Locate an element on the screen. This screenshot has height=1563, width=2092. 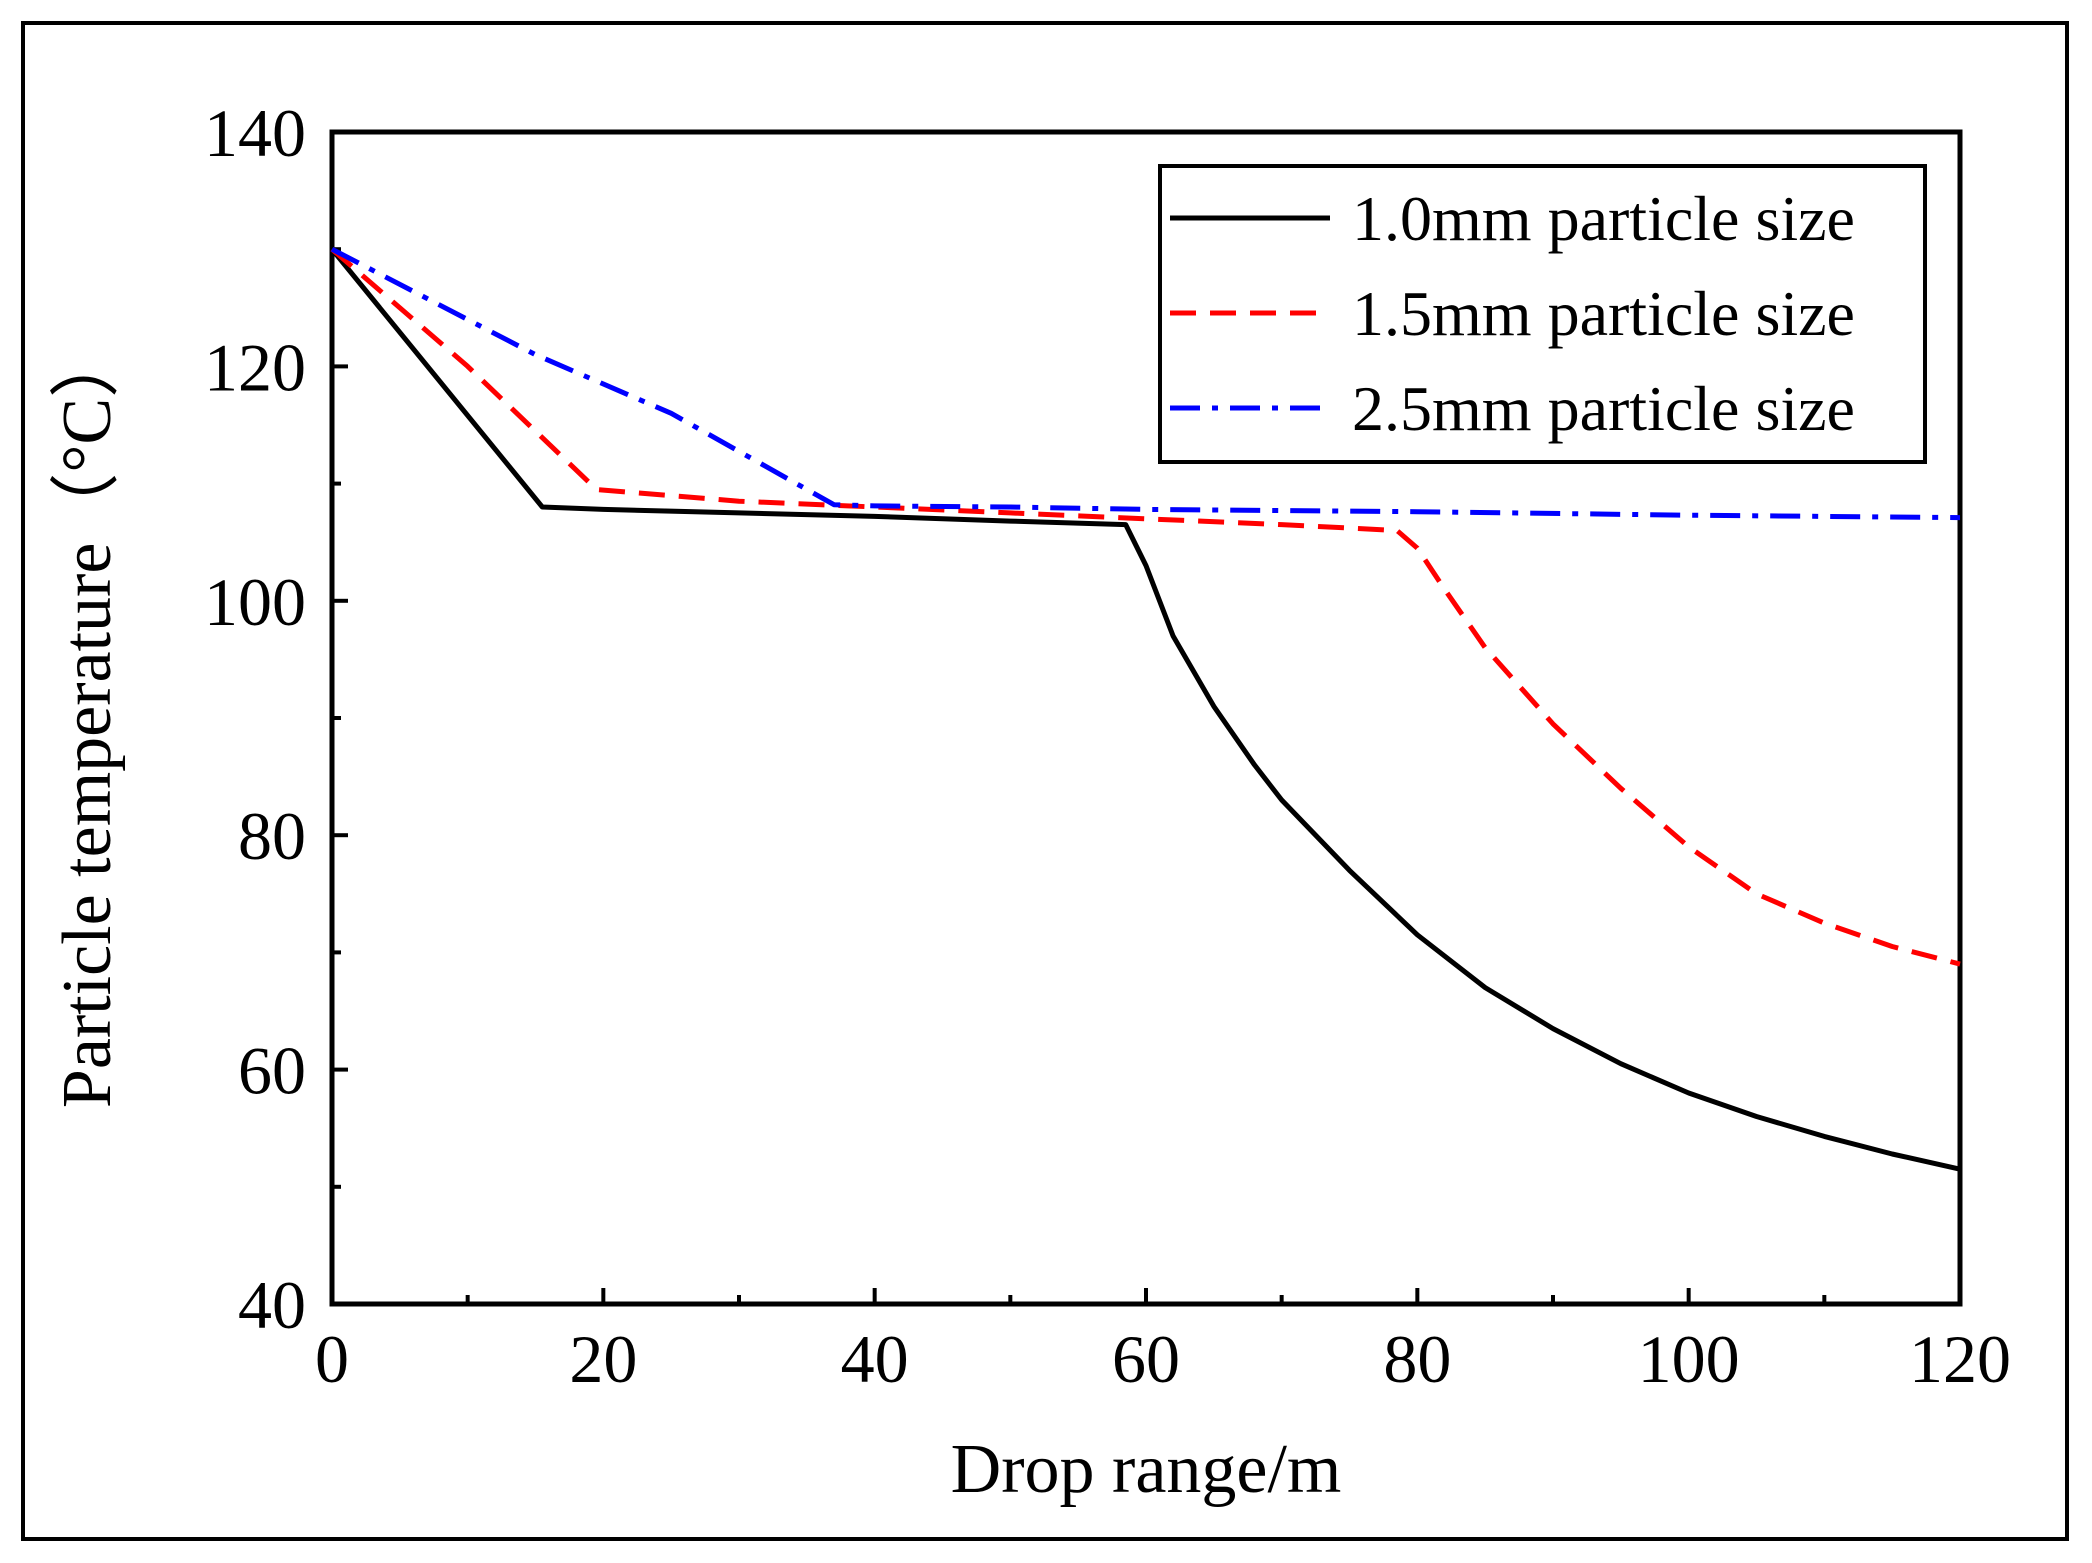
y-tick-label: 80 is located at coordinates (272, 836).